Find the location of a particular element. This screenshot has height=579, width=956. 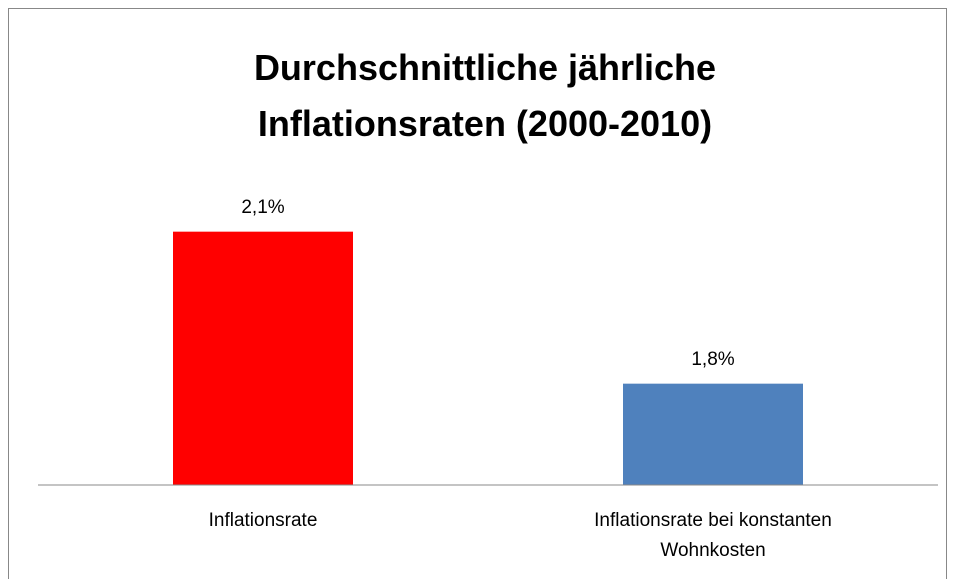

x-tick-label: Inflationsrate bei konstanten Wohnkosten is located at coordinates (713, 535).